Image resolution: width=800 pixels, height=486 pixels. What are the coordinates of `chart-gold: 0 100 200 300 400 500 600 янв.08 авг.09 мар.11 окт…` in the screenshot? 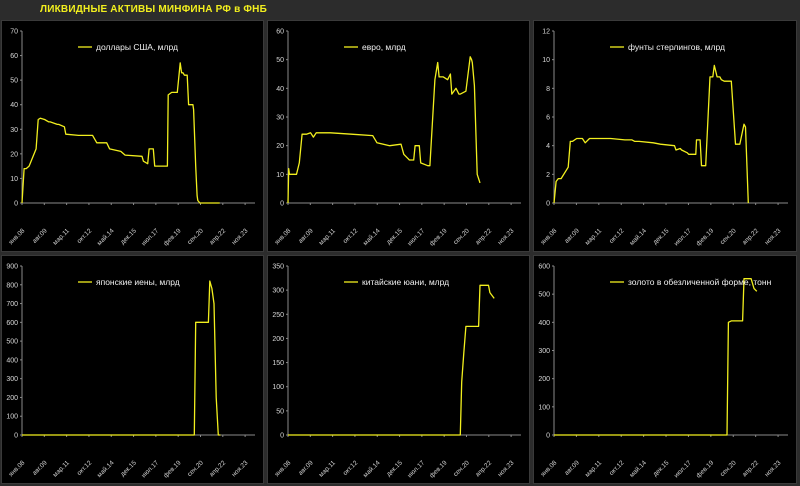 It's located at (663, 372).